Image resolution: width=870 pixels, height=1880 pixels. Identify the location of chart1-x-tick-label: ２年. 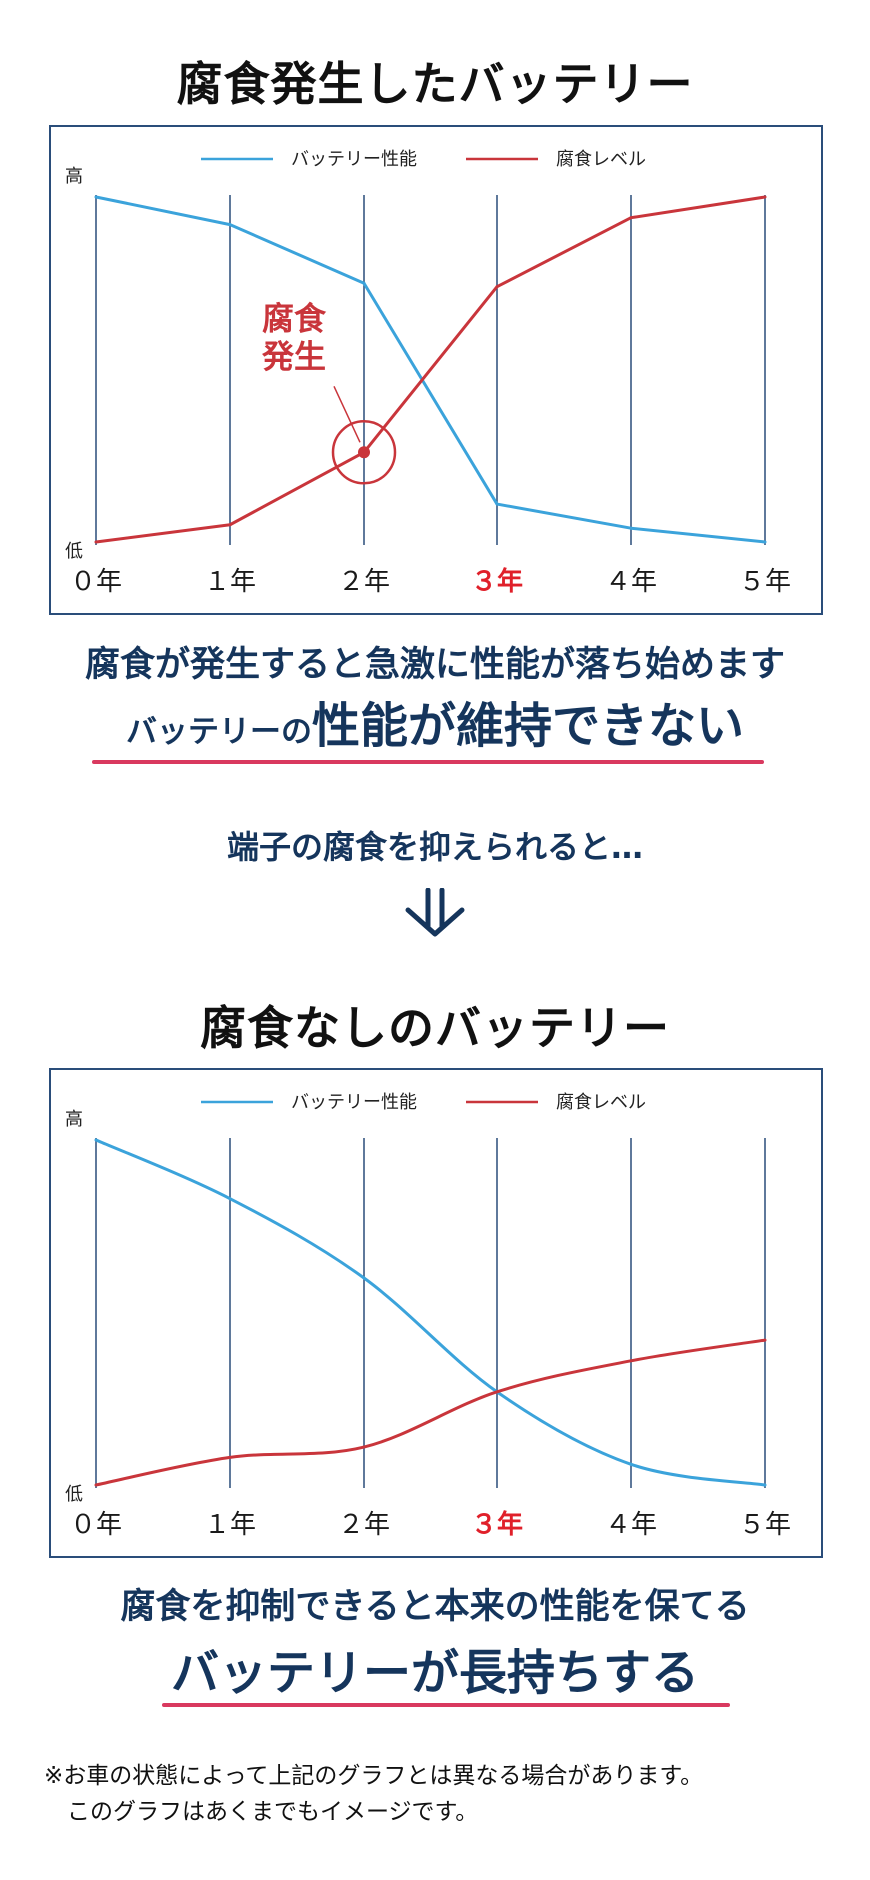
(364, 582).